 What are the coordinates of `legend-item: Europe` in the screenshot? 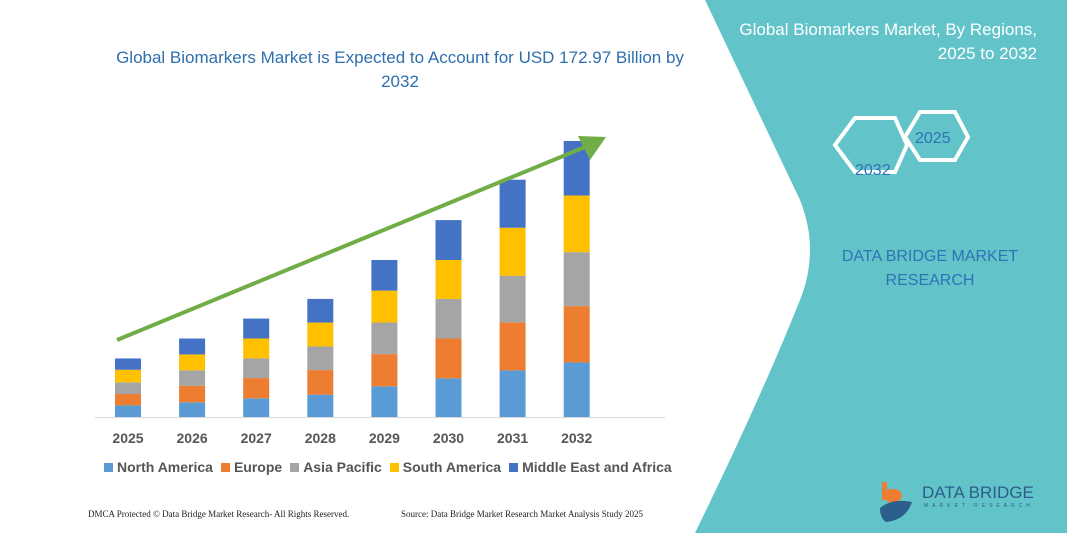 It's located at (251, 467).